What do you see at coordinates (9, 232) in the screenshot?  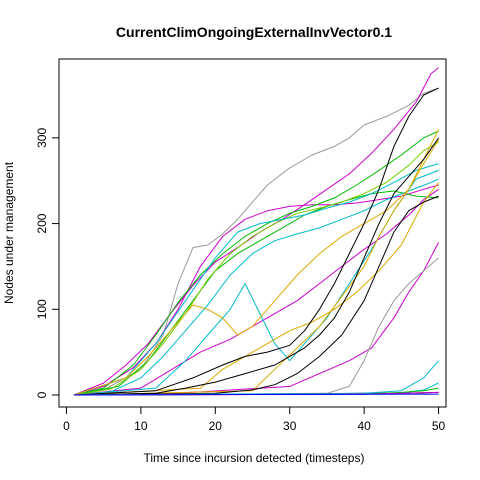 I see `y-axis-label: Nodes under management` at bounding box center [9, 232].